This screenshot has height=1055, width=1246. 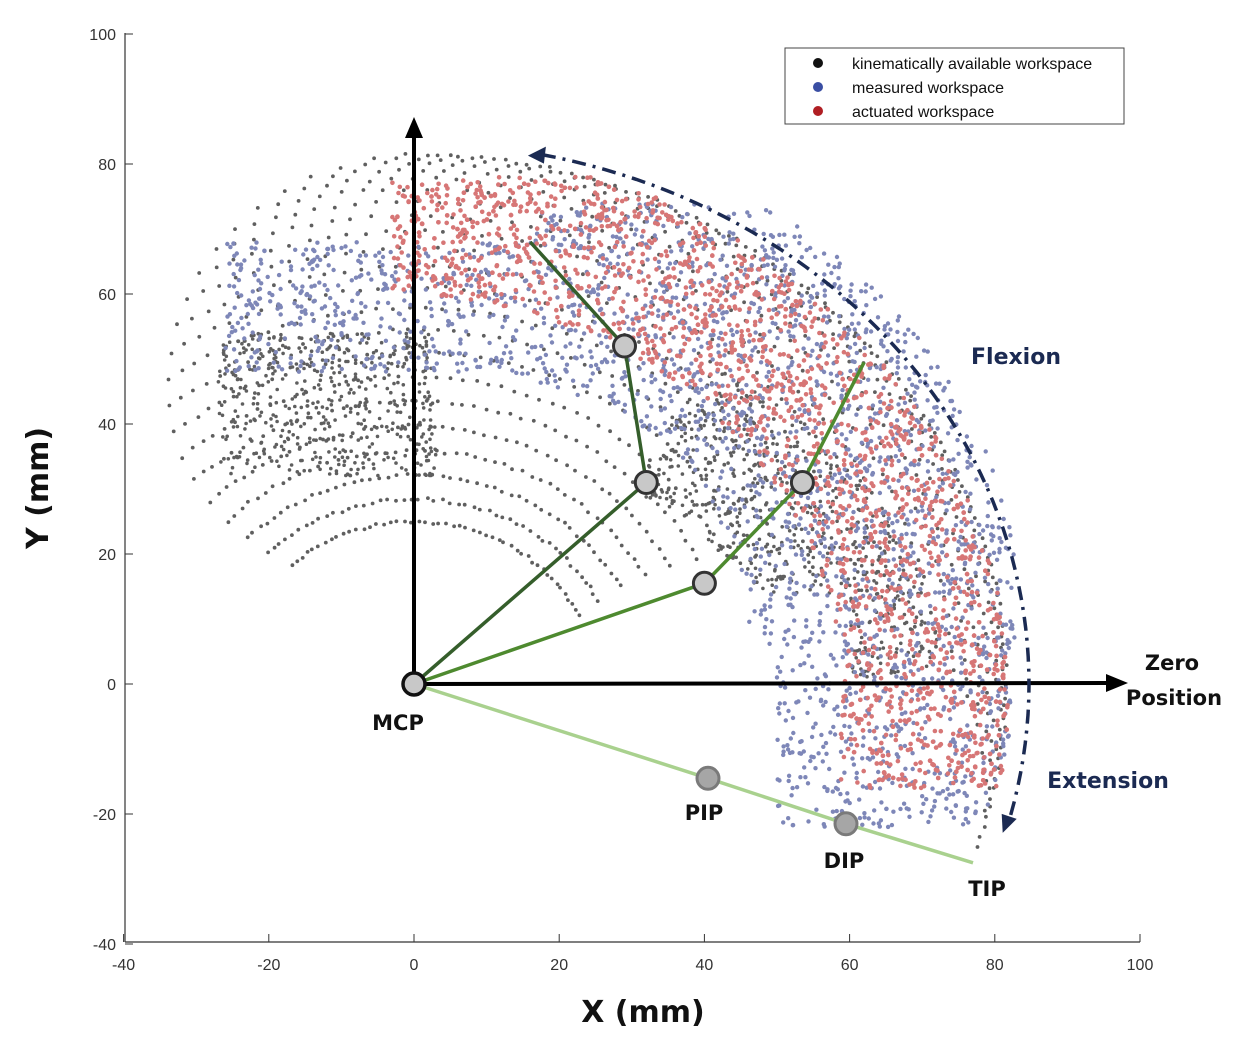 What do you see at coordinates (691, 314) in the screenshot?
I see `actuated-point` at bounding box center [691, 314].